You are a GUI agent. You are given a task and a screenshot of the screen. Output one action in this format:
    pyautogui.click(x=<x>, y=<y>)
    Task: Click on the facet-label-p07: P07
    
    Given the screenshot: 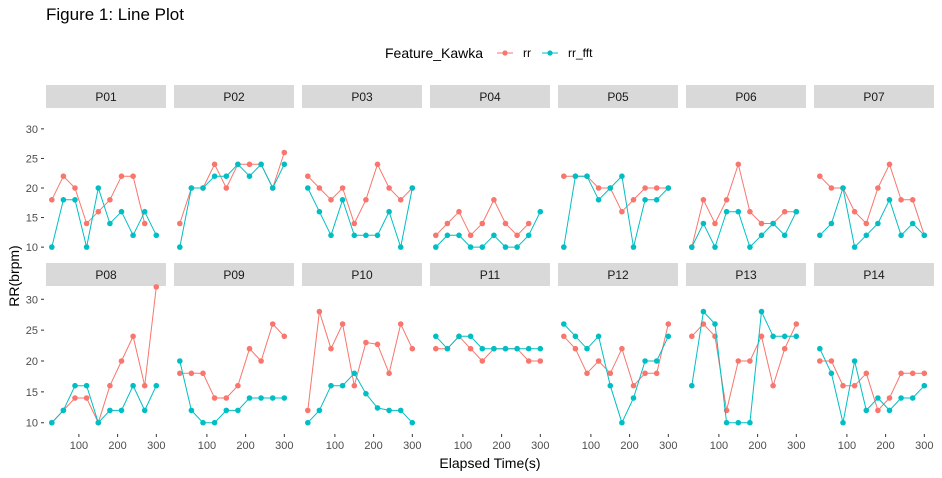 What is the action you would take?
    pyautogui.click(x=874, y=97)
    